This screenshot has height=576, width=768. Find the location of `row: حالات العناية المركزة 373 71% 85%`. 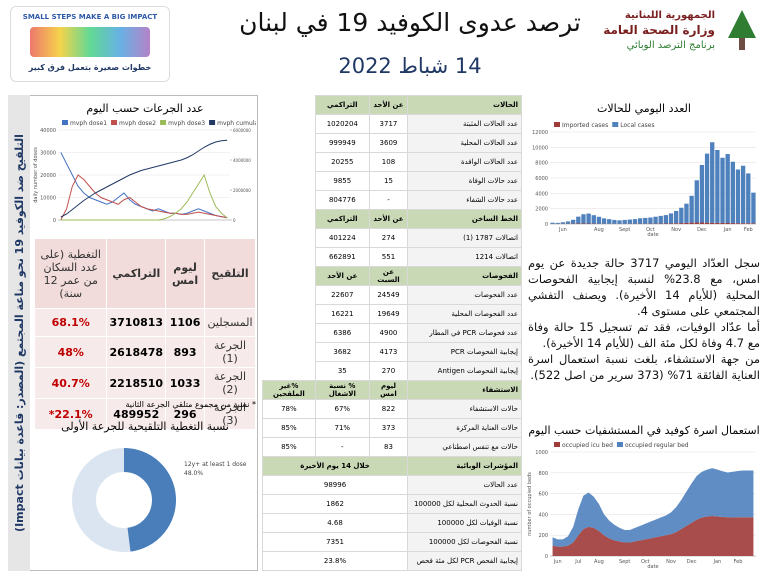

row: حالات العناية المركزة 373 71% 85% is located at coordinates (392, 428).